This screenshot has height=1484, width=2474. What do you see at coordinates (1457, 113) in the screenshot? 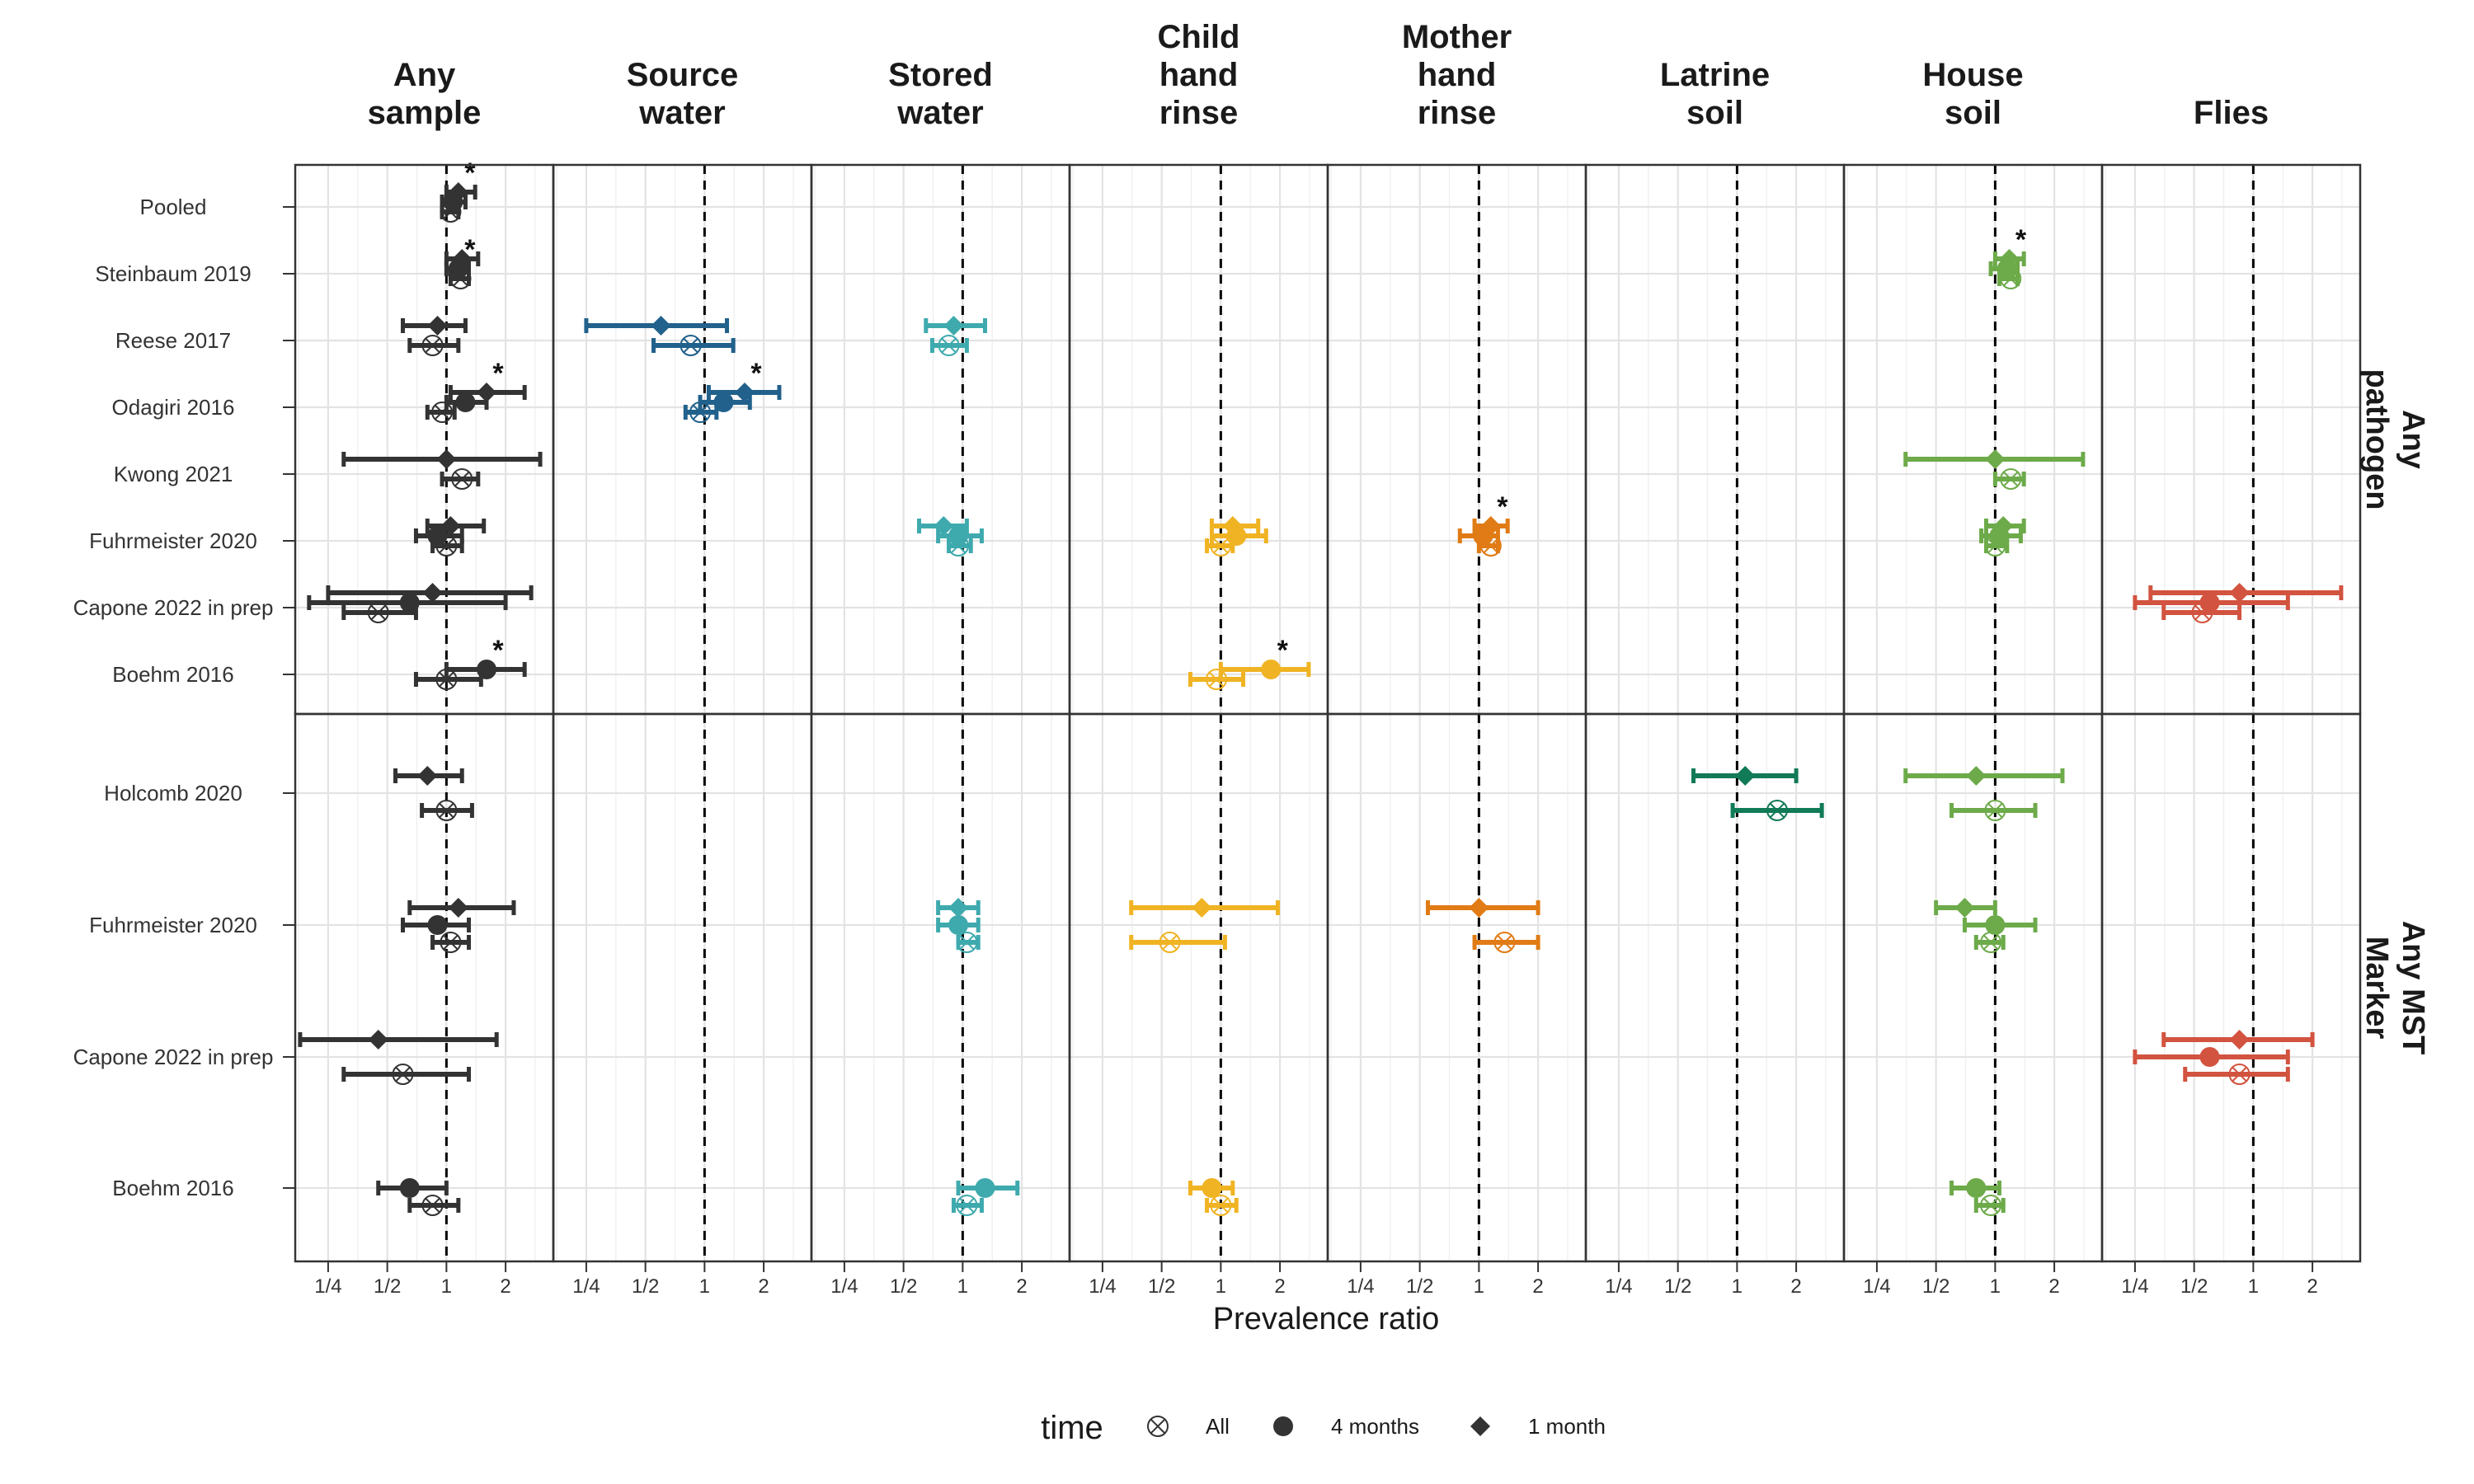
I see `column-title-mother: rinse` at bounding box center [1457, 113].